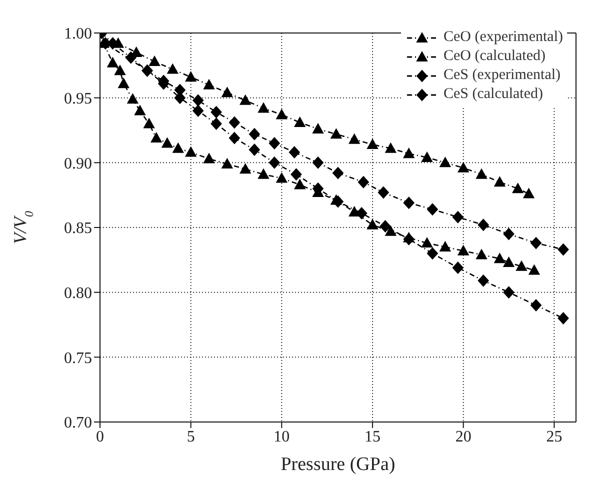  I want to click on y-tick-label: 1.00, so click(78, 34).